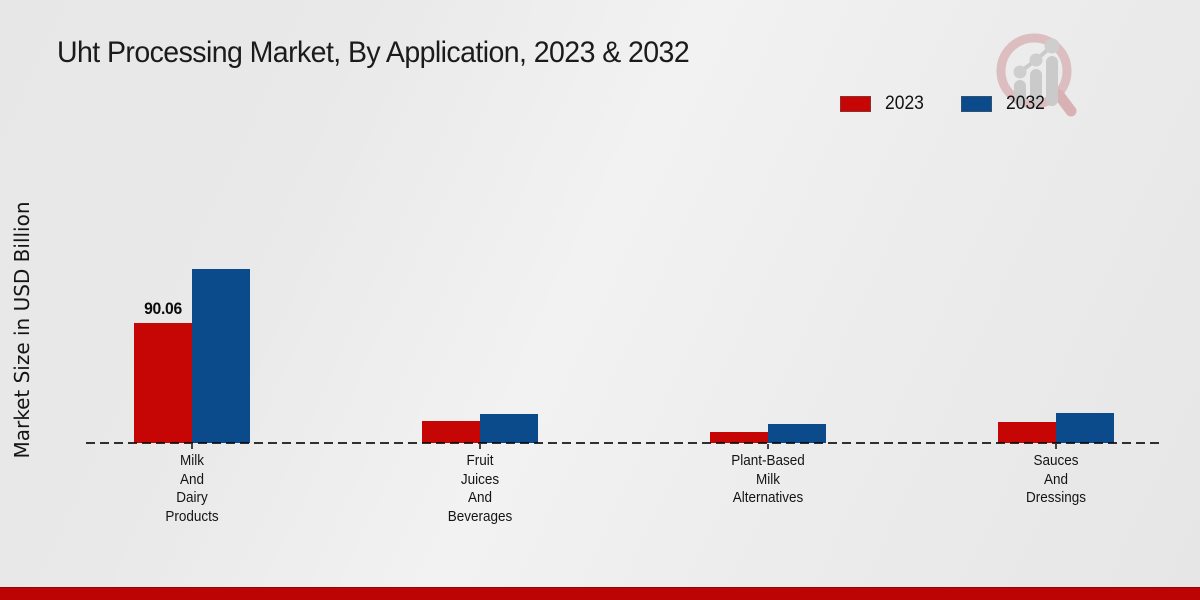 The image size is (1200, 600). Describe the element at coordinates (1004, 104) in the screenshot. I see `legend-item-2032: 2032` at that location.